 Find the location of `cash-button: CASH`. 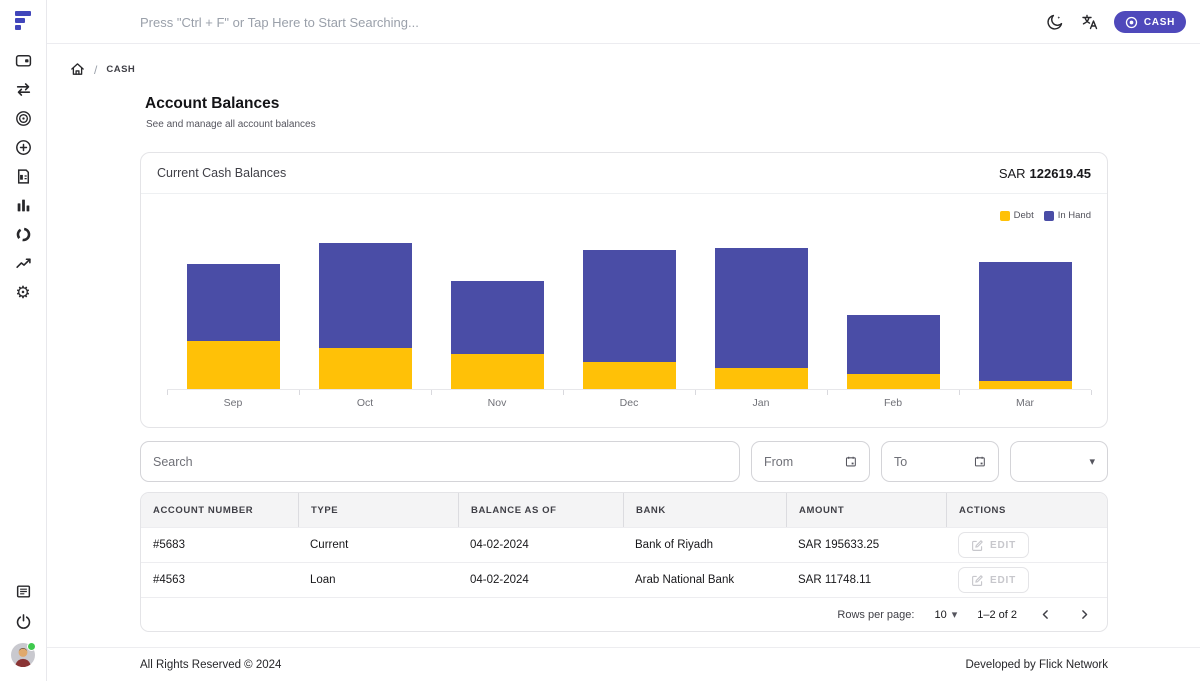

cash-button: CASH is located at coordinates (1149, 22).